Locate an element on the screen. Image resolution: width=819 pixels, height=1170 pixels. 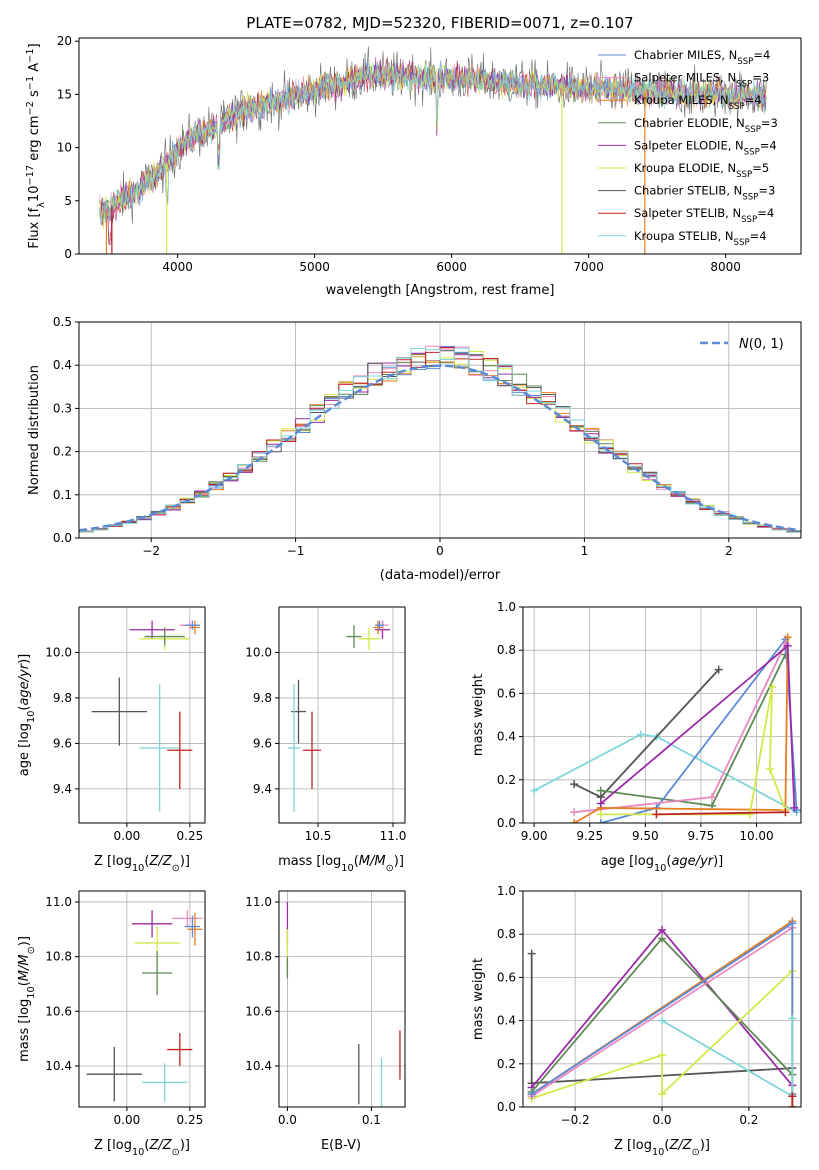
x-tick-label: 11.0 is located at coordinates (393, 836).